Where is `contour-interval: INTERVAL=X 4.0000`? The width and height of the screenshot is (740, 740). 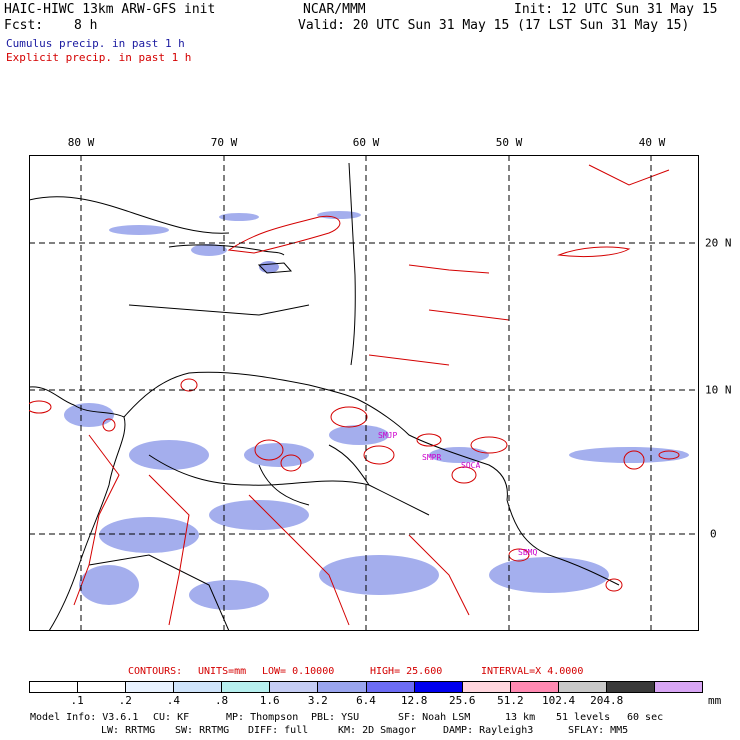 contour-interval: INTERVAL=X 4.0000 is located at coordinates (532, 671).